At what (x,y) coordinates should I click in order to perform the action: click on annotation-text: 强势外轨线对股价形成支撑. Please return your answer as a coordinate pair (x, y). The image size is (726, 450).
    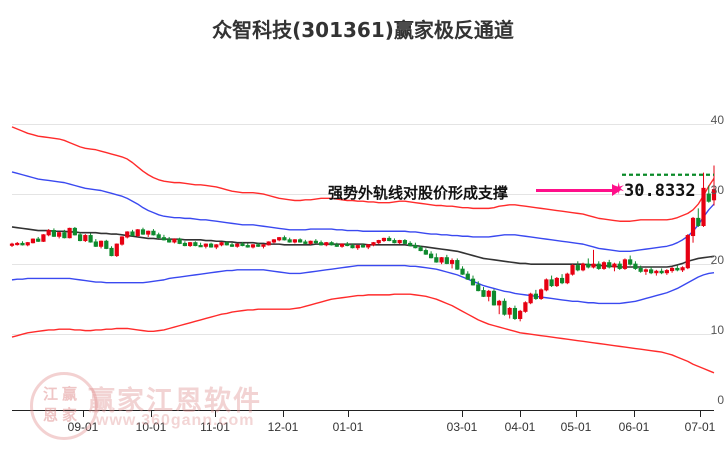
    Looking at the image, I should click on (418, 193).